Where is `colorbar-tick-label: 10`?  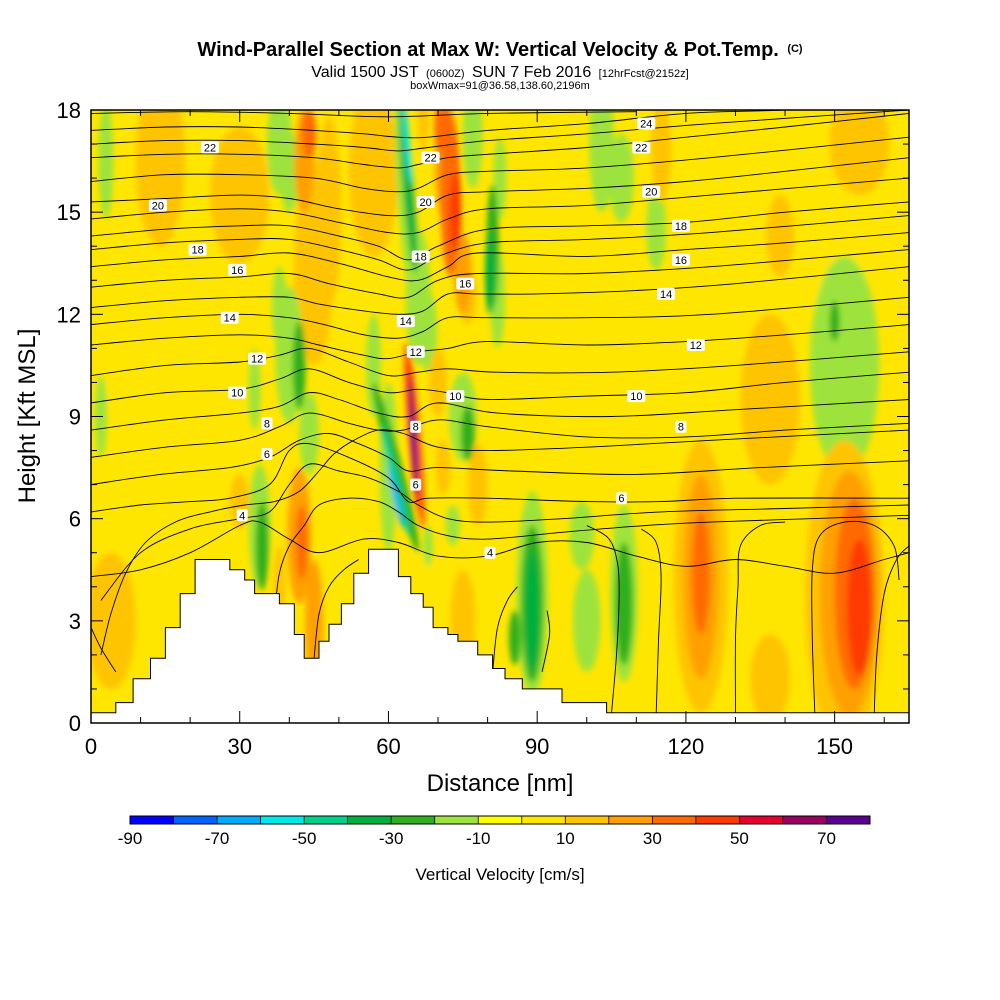 colorbar-tick-label: 10 is located at coordinates (565, 838).